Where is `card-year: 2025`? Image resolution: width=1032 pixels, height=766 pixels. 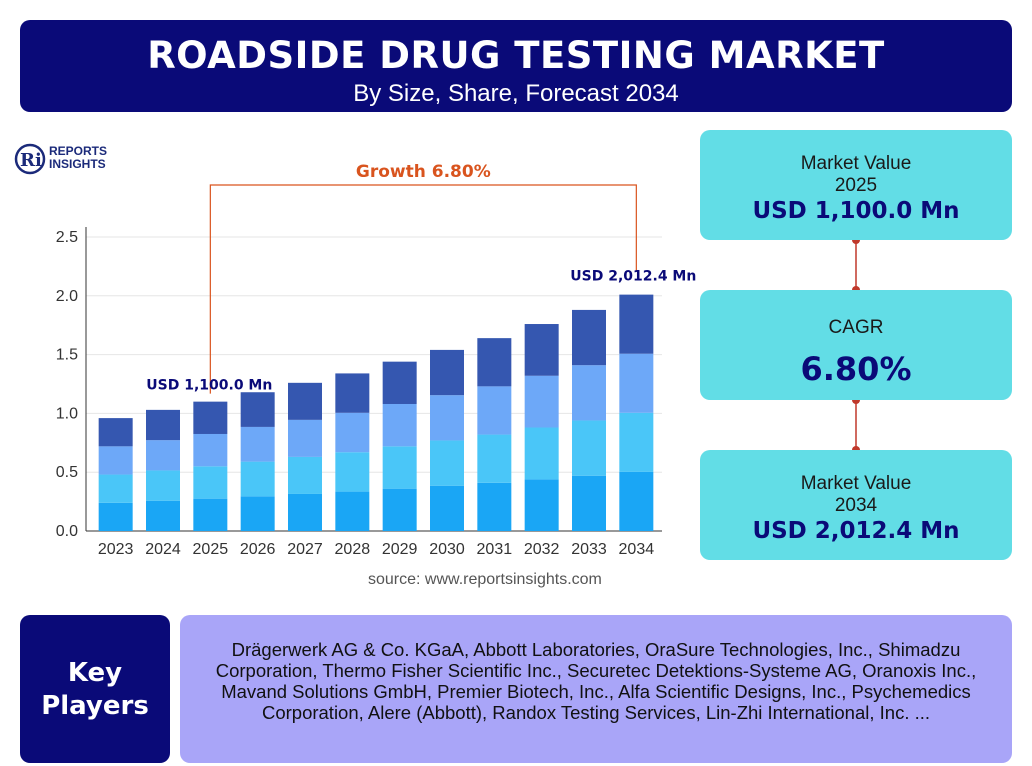
card-year: 2025 is located at coordinates (856, 185).